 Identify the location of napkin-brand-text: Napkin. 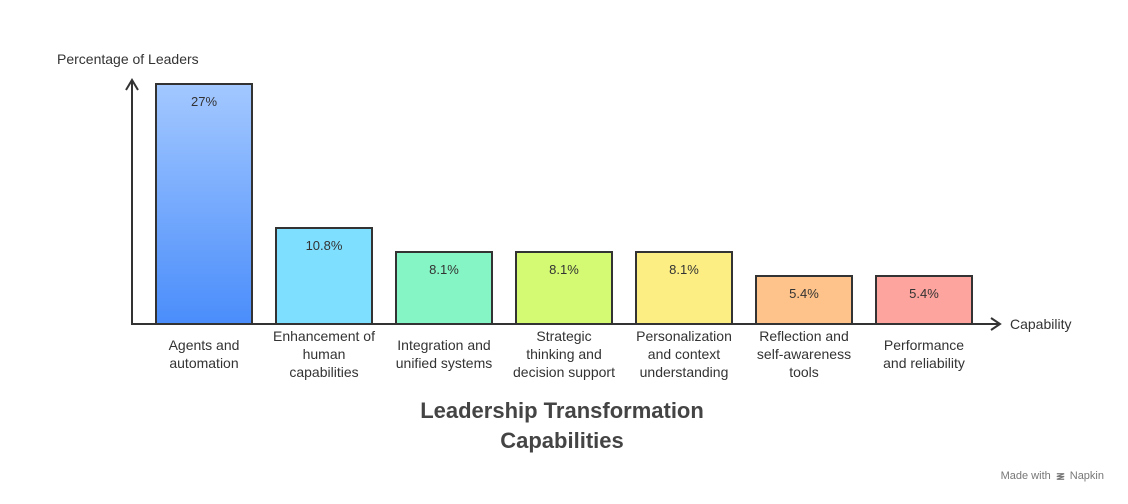
(1086, 476).